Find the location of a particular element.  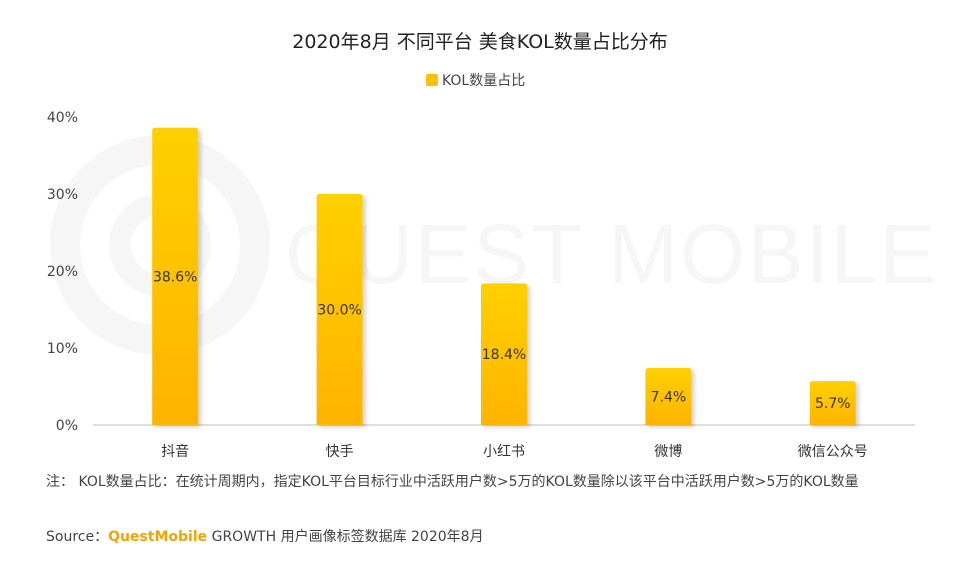

bar-value-label: 18.4% is located at coordinates (504, 355).